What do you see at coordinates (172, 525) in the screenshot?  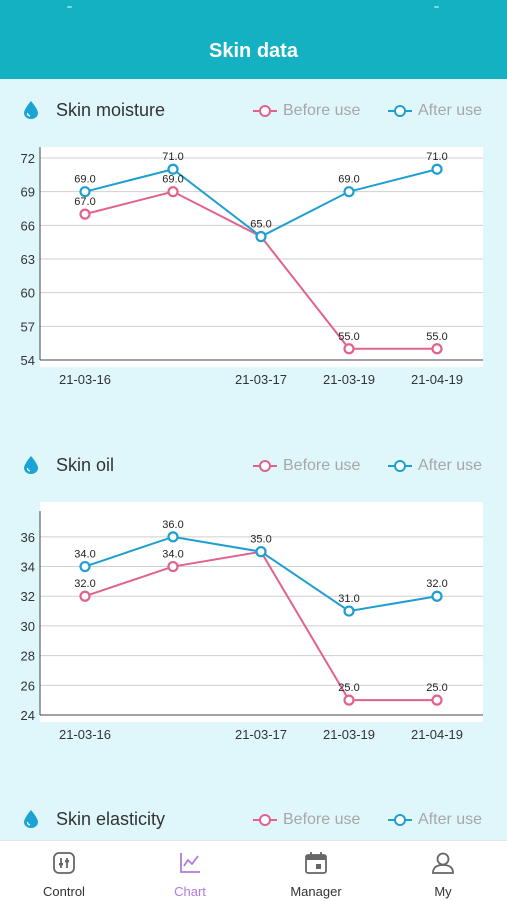 I see `data-label-after: 36.0` at bounding box center [172, 525].